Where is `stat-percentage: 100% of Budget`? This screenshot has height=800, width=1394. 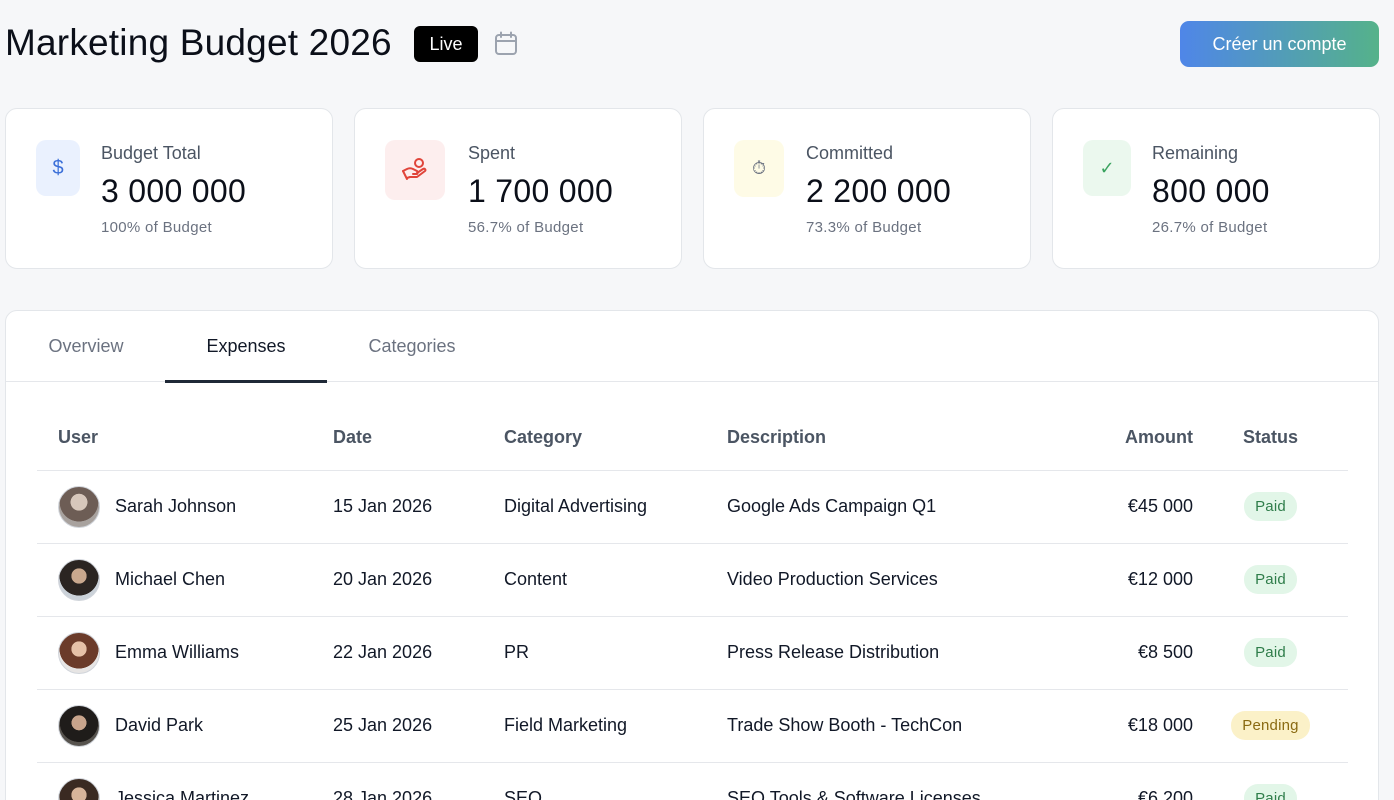
stat-percentage: 100% of Budget is located at coordinates (156, 227).